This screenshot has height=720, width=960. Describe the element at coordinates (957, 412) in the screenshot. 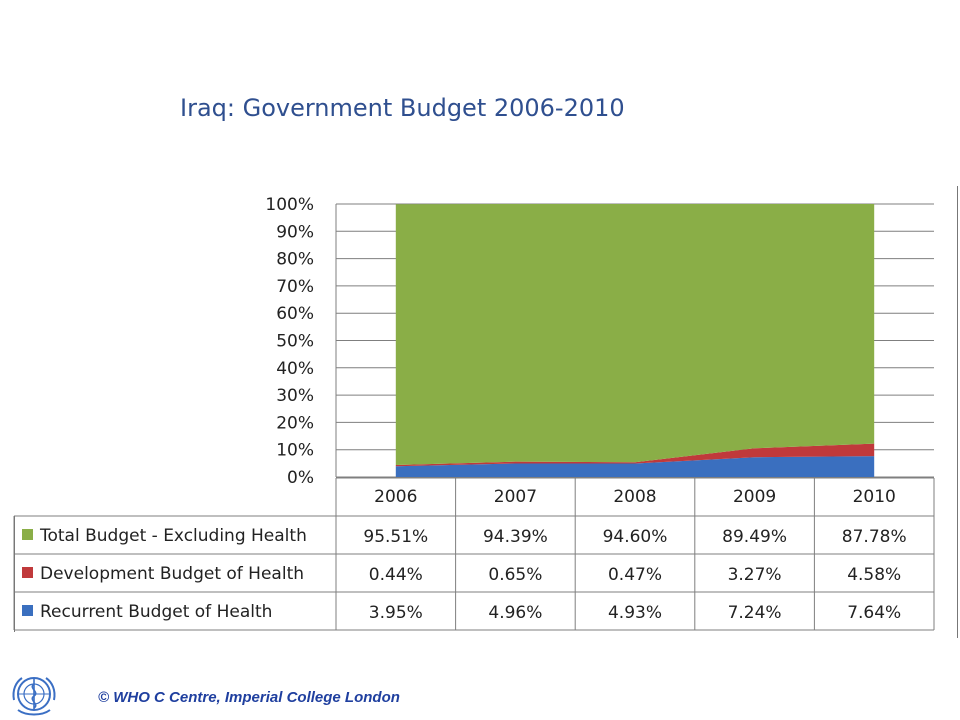

I see `slide-divider-right` at that location.